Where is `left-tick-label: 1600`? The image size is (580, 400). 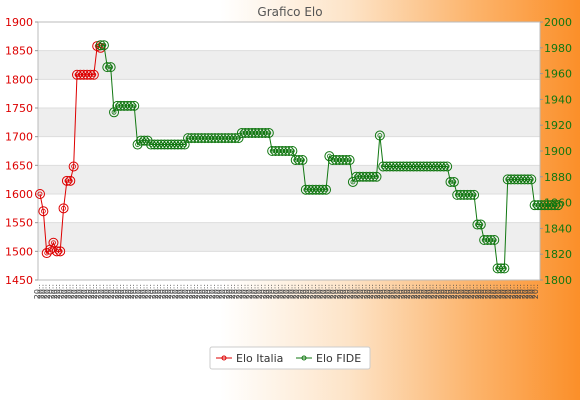
left-tick-label: 1600 is located at coordinates (19, 194).